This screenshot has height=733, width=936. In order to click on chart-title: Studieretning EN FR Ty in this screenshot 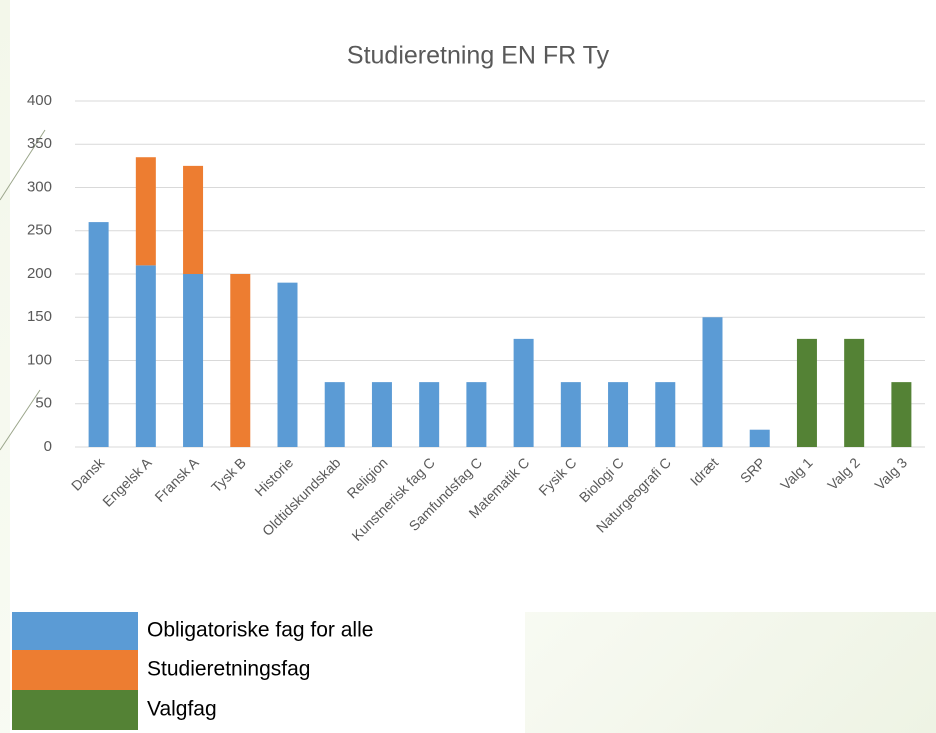, I will do `click(478, 56)`.